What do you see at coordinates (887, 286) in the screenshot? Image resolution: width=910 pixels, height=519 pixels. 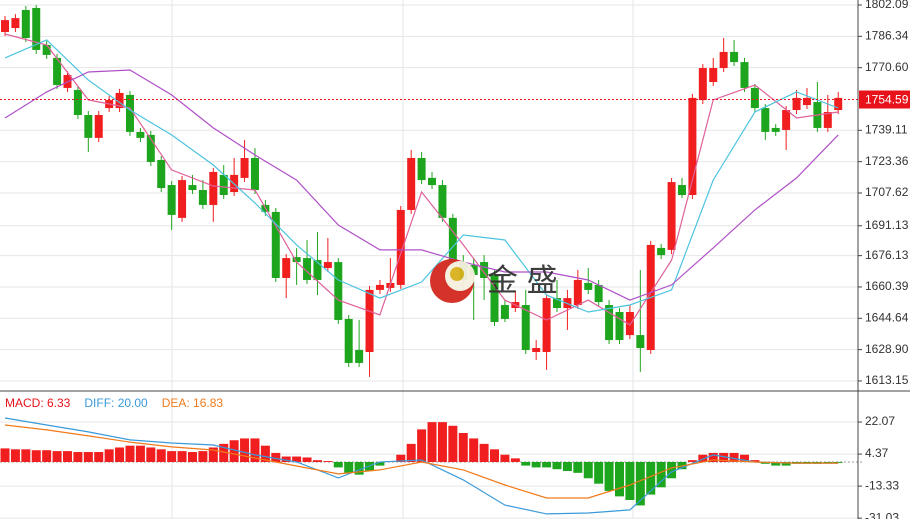 I see `y-tick-label: 1660.39` at bounding box center [887, 286].